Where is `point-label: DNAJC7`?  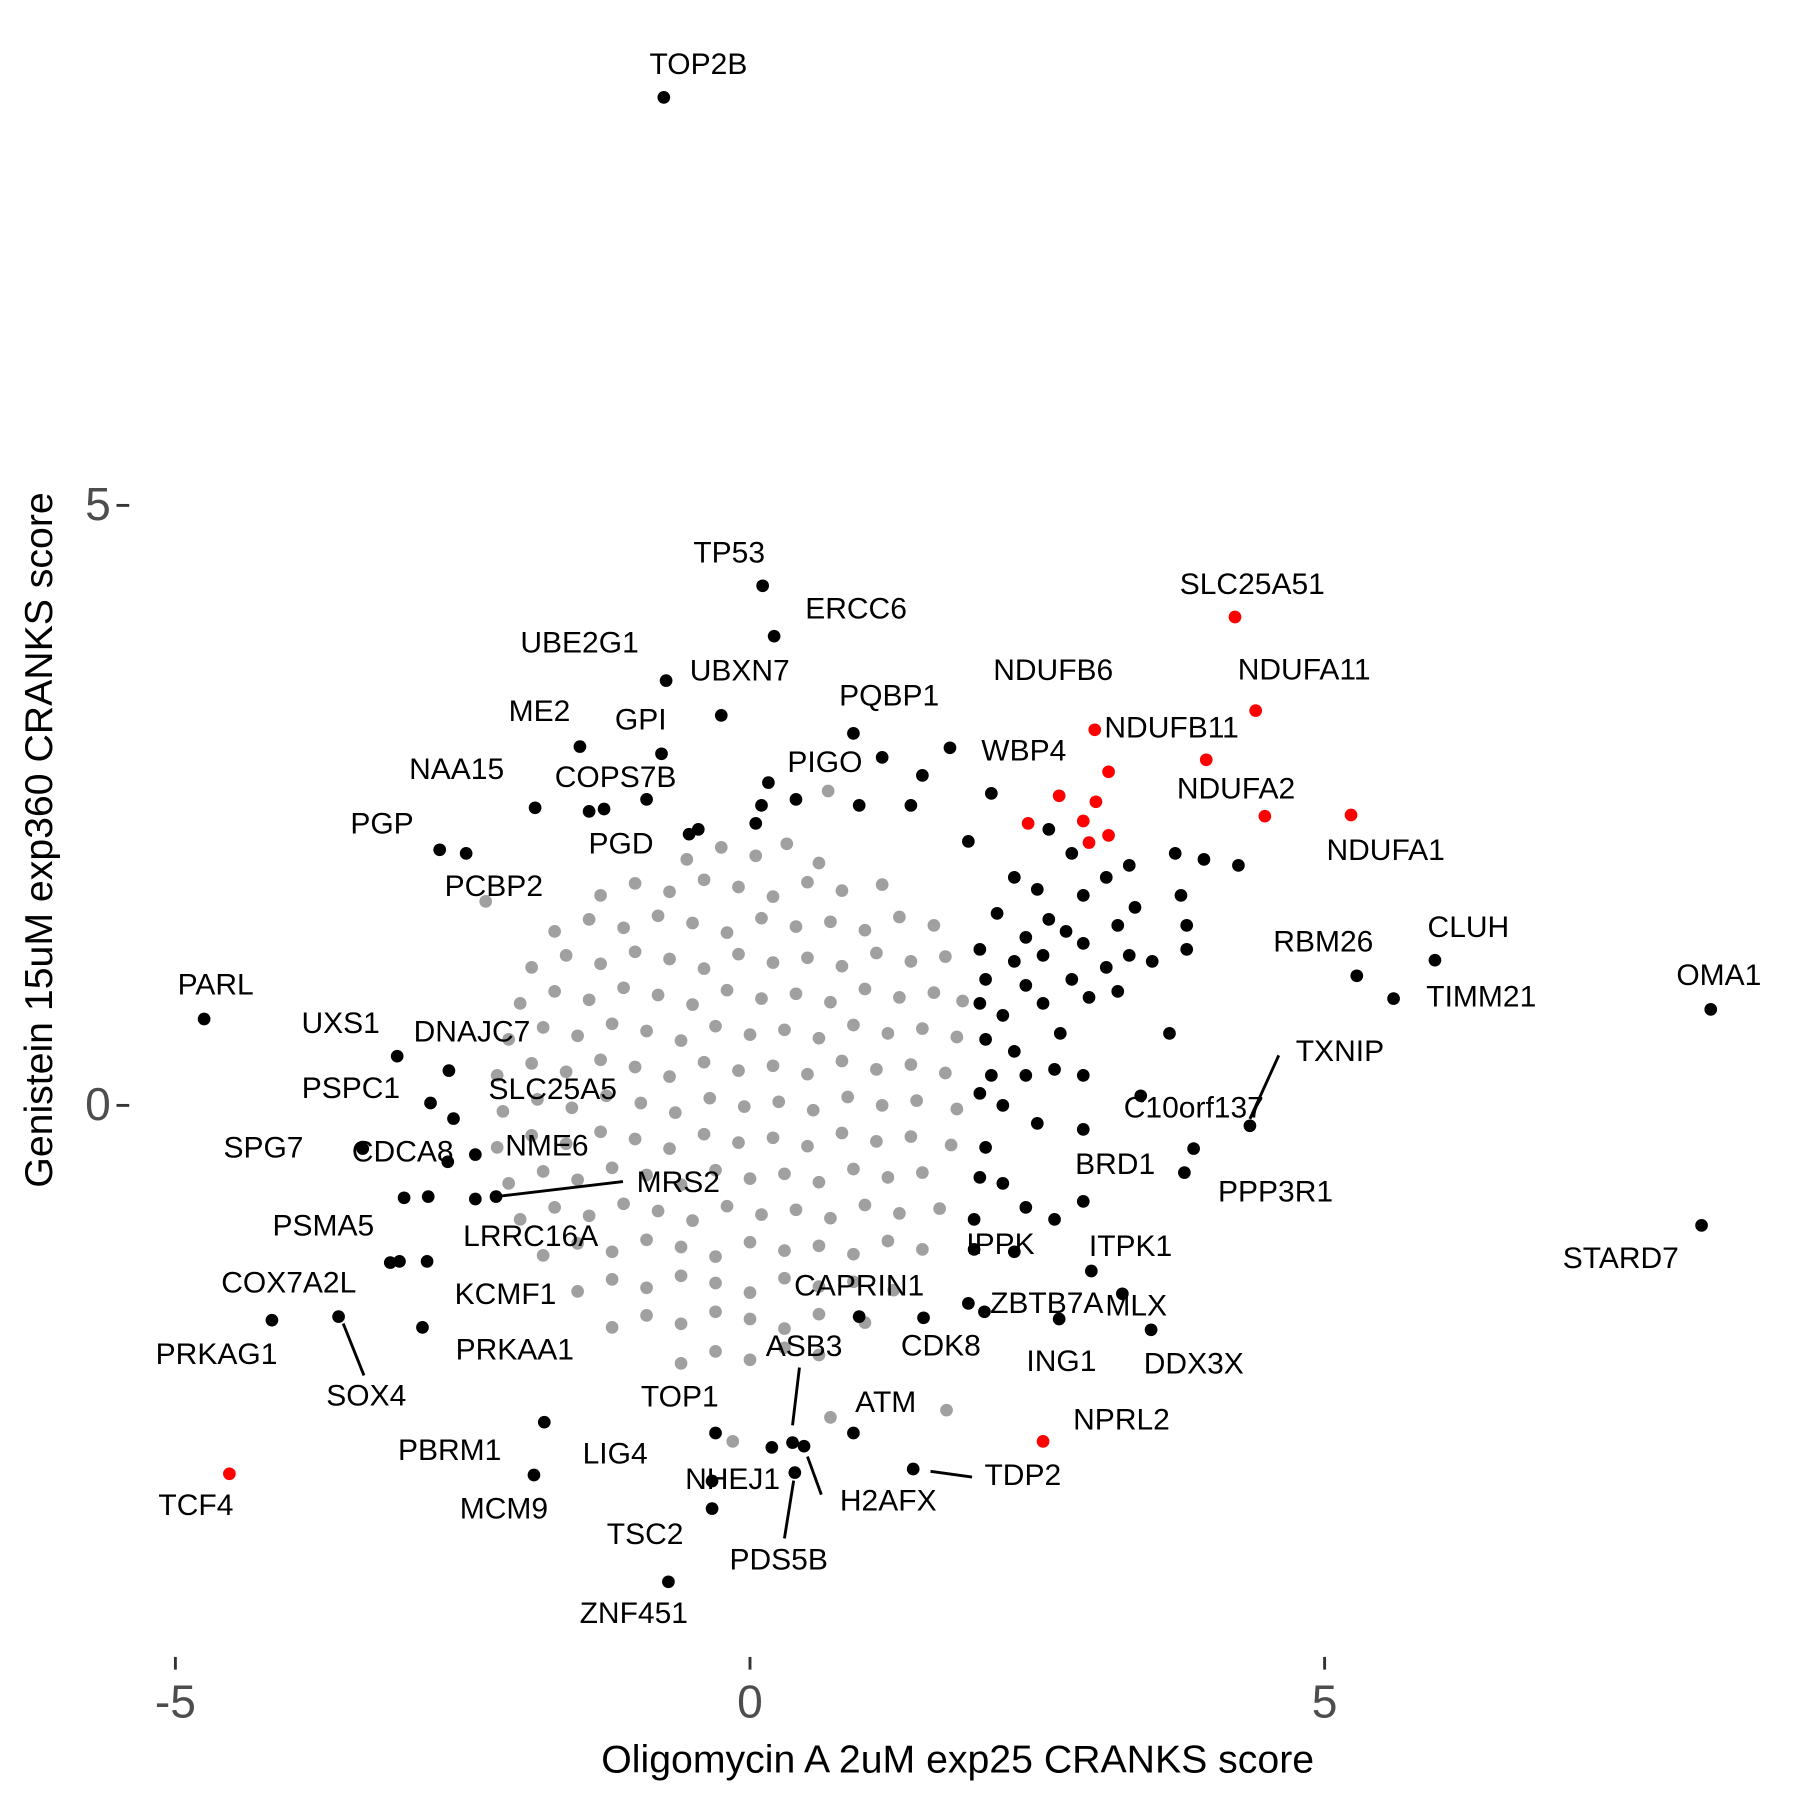 point-label: DNAJC7 is located at coordinates (472, 1032).